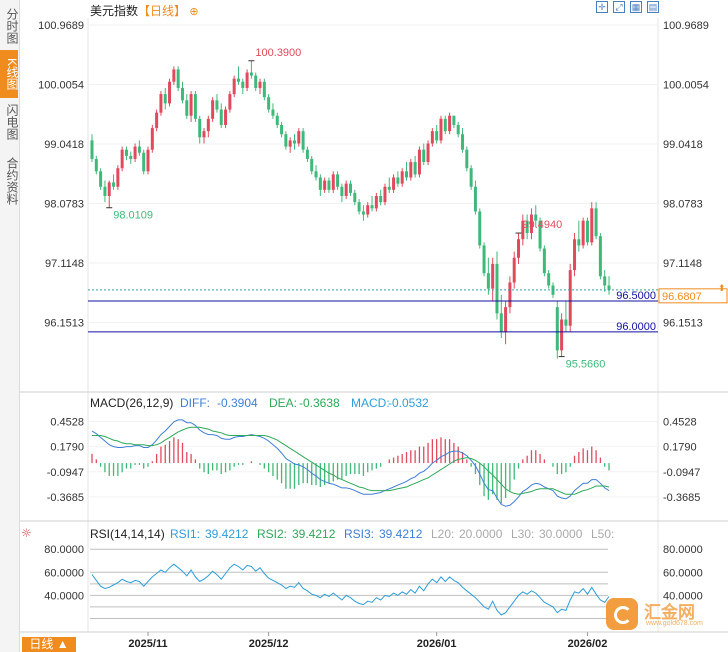 This screenshot has height=652, width=728. I want to click on crosshair-icon: ✛, so click(602, 7).